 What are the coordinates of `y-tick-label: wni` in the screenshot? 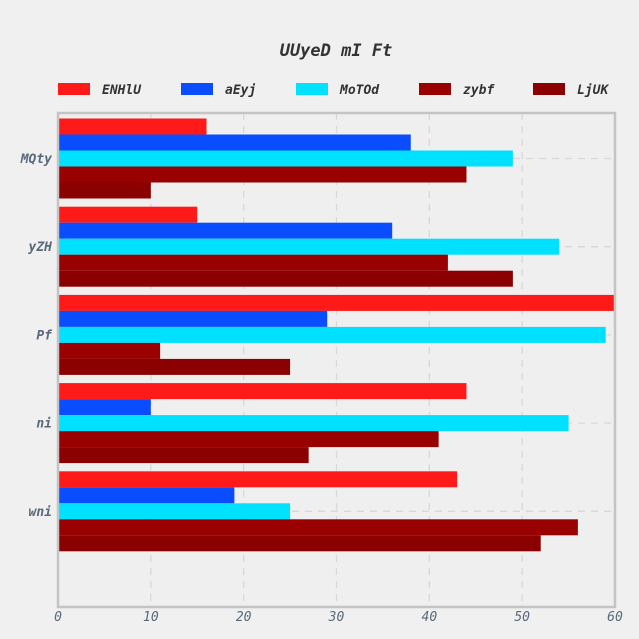 It's located at (40, 512).